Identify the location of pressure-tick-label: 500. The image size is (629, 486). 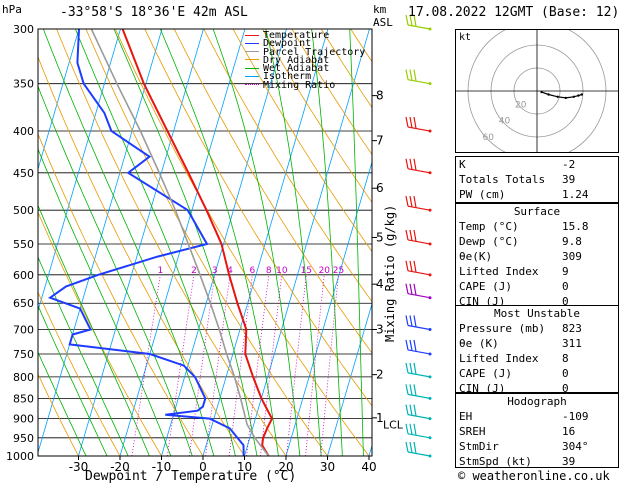
(23, 210).